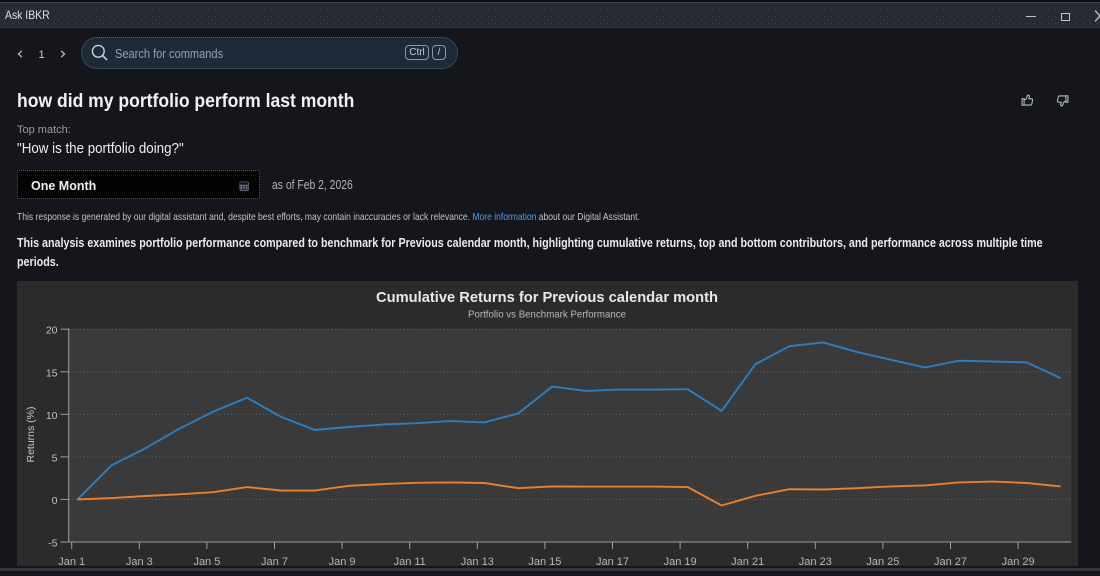 This screenshot has height=576, width=1100. What do you see at coordinates (342, 561) in the screenshot?
I see `svg-text: Jan 9` at bounding box center [342, 561].